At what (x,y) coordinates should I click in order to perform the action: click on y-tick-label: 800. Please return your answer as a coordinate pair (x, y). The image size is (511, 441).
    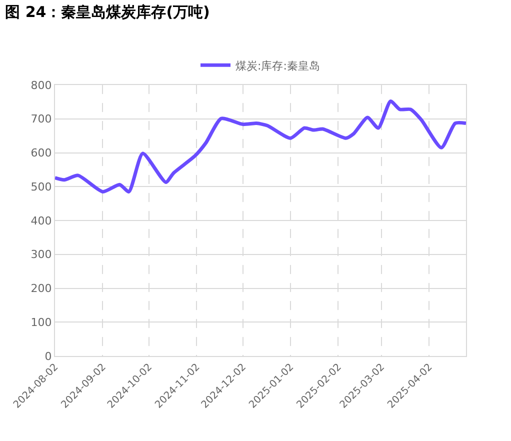
    Looking at the image, I should click on (41, 85).